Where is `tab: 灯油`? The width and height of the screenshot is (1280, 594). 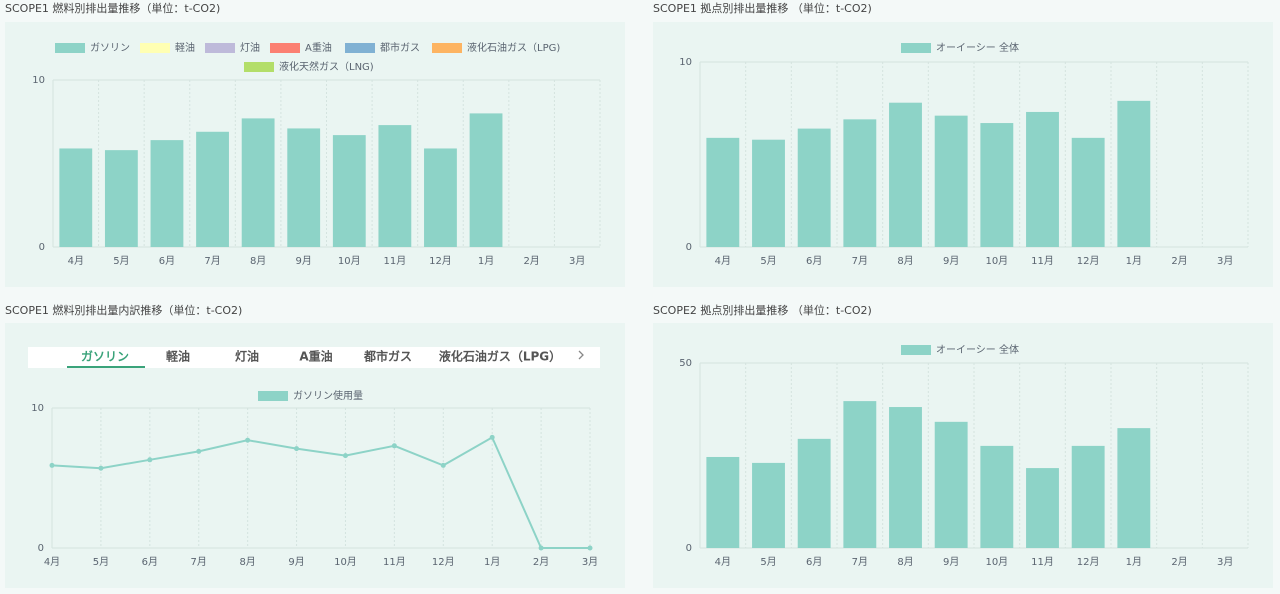 tab: 灯油 is located at coordinates (247, 356).